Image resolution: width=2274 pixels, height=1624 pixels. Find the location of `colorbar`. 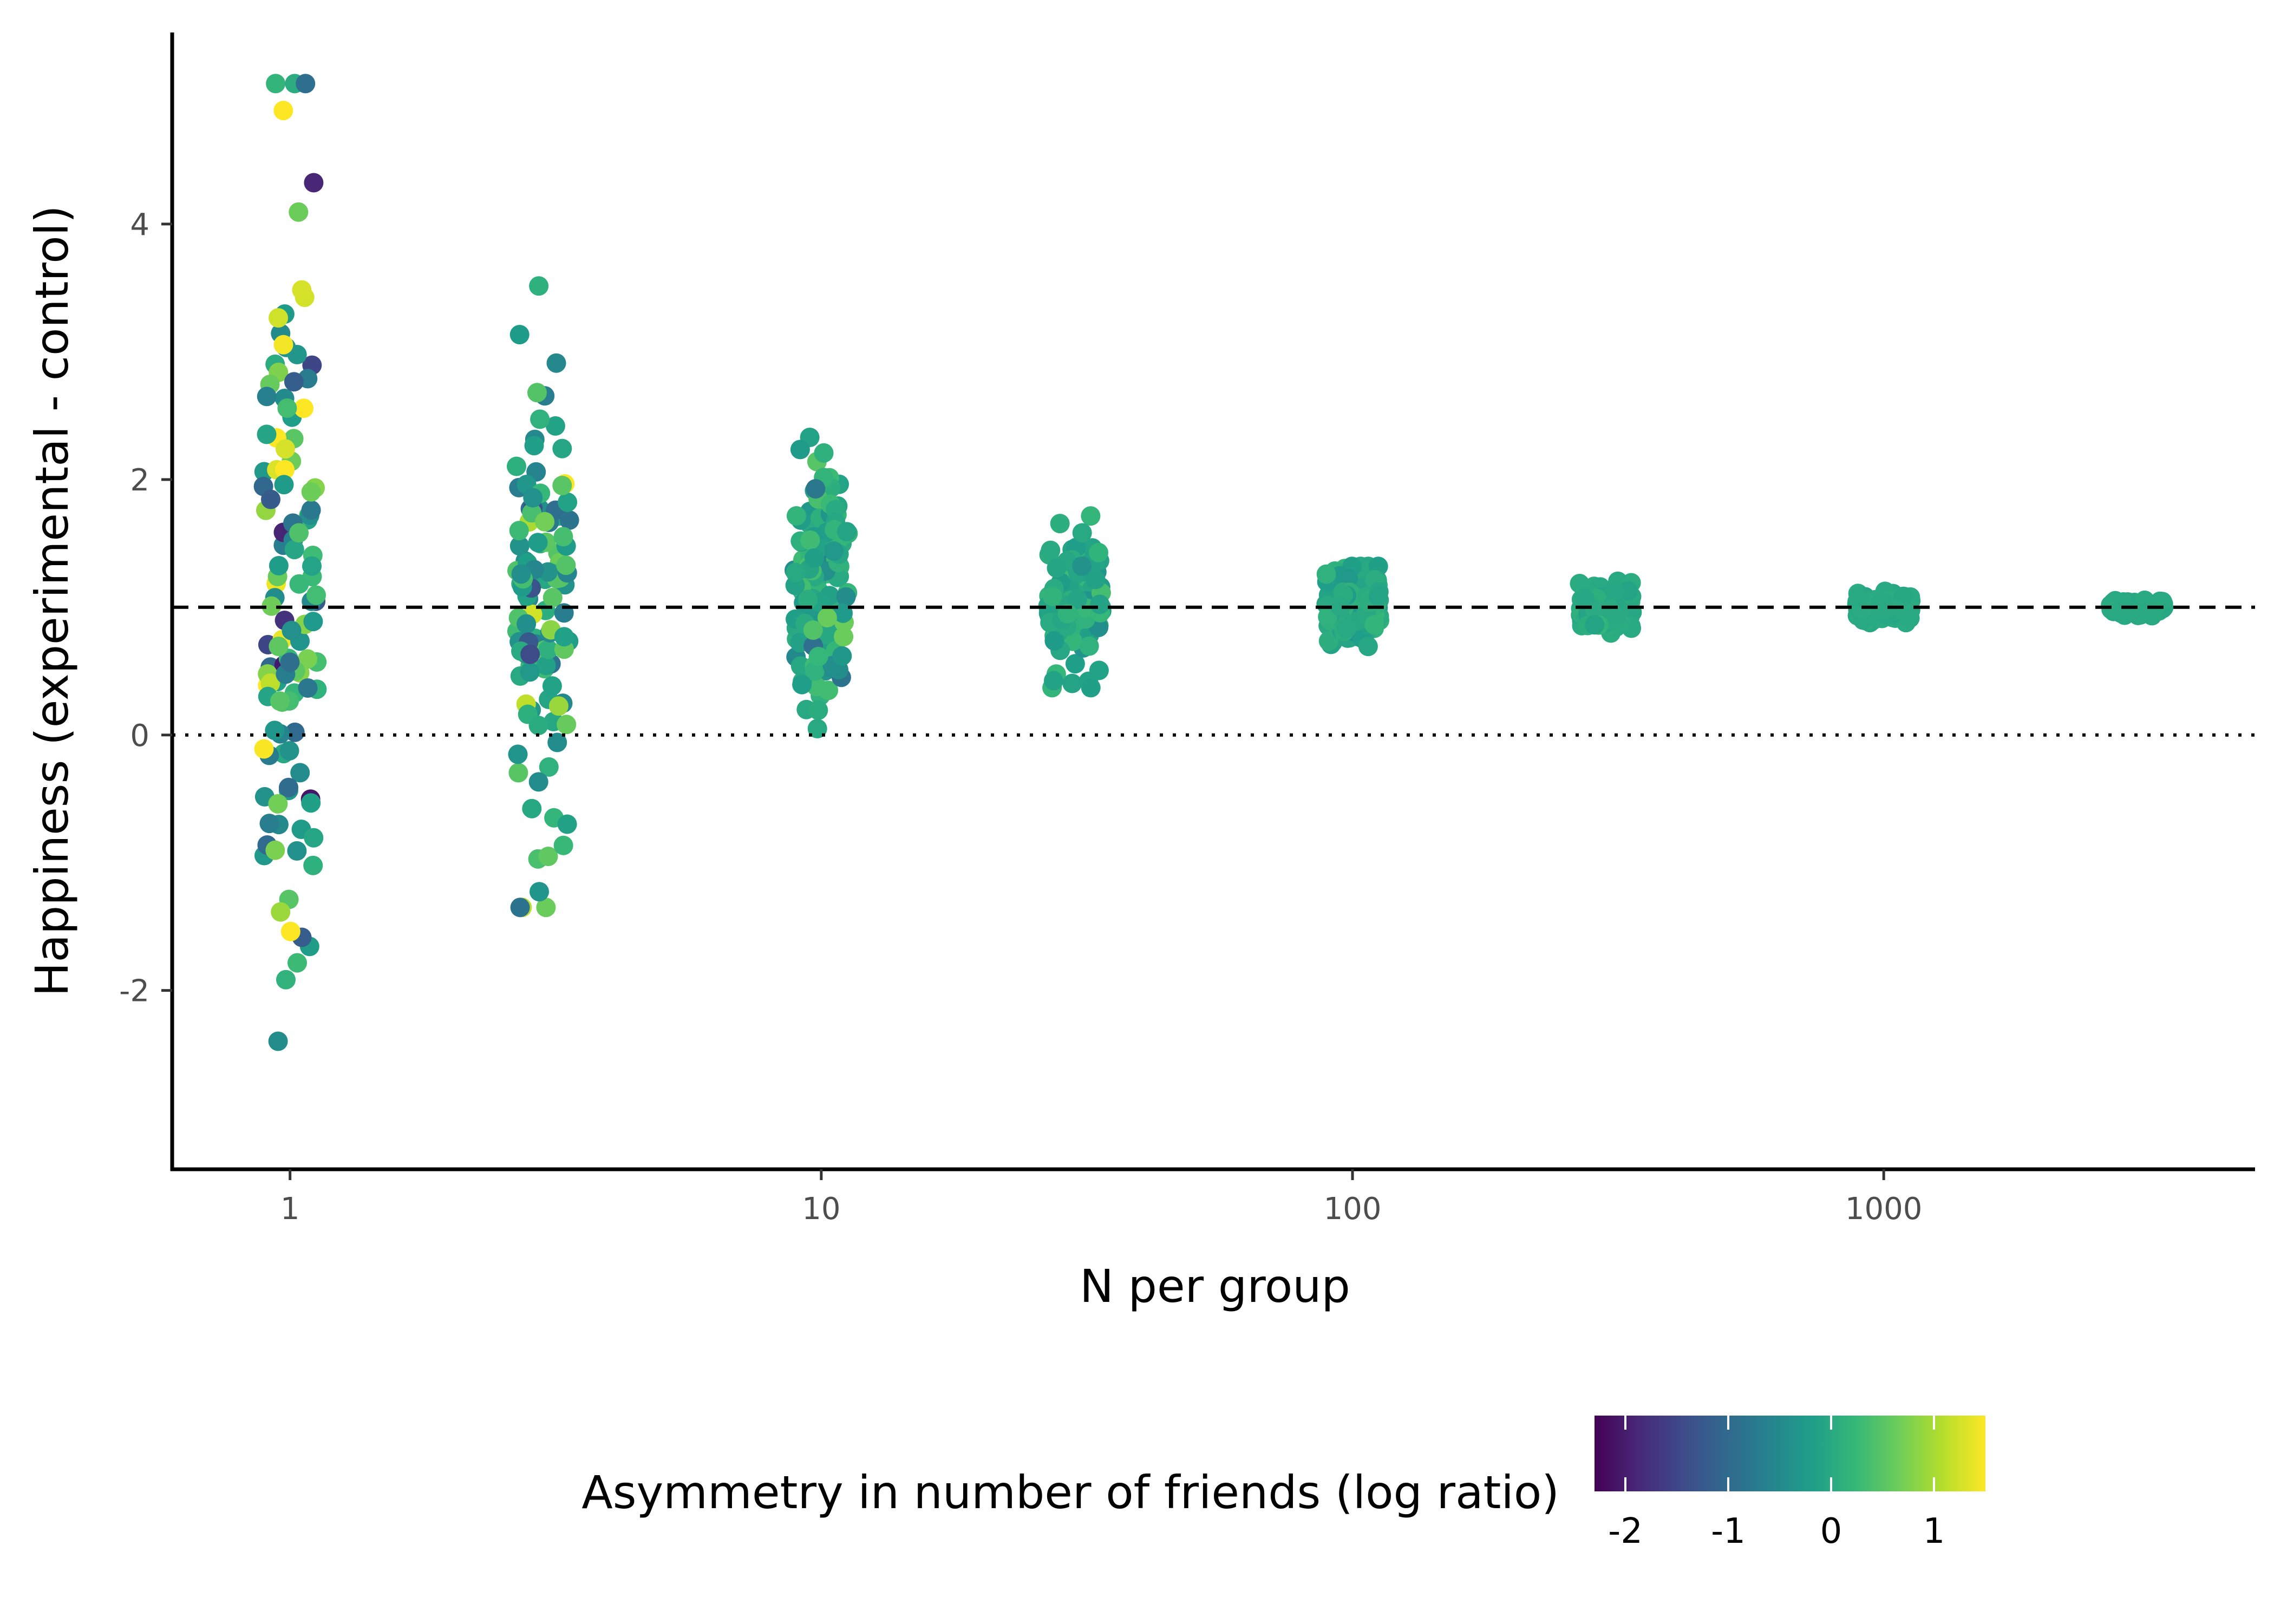

colorbar is located at coordinates (1790, 1453).